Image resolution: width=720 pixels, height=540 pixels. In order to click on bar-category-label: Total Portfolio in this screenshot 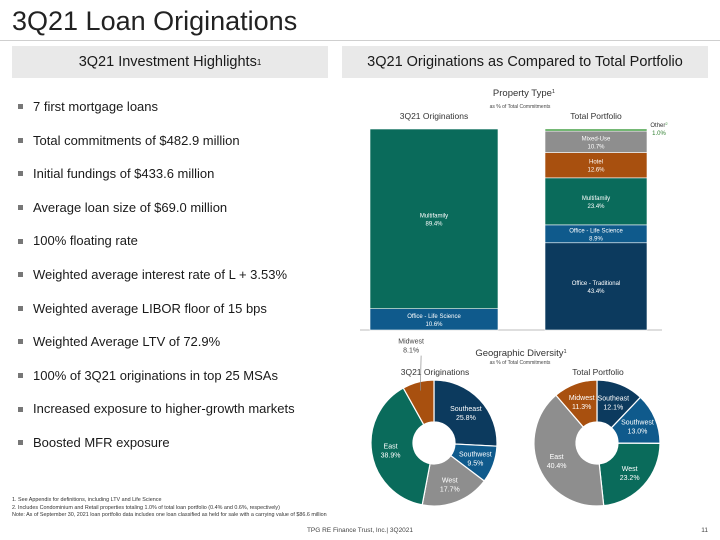, I will do `click(596, 116)`.